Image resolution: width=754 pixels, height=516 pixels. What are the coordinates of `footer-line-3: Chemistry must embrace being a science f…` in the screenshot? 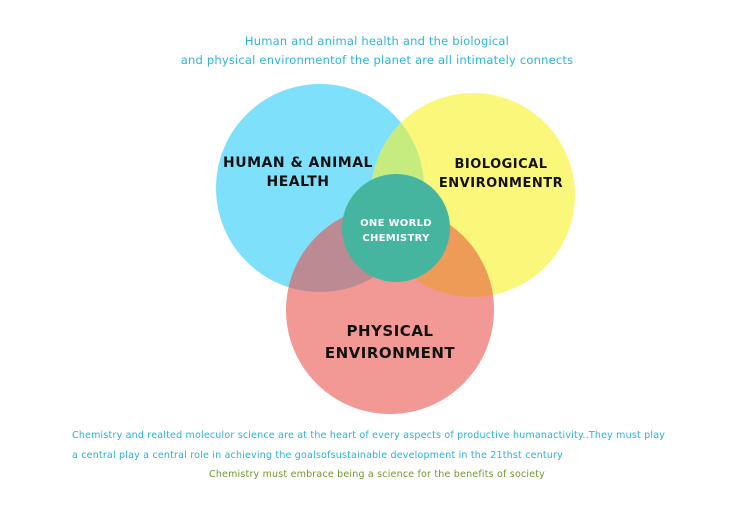 It's located at (377, 474).